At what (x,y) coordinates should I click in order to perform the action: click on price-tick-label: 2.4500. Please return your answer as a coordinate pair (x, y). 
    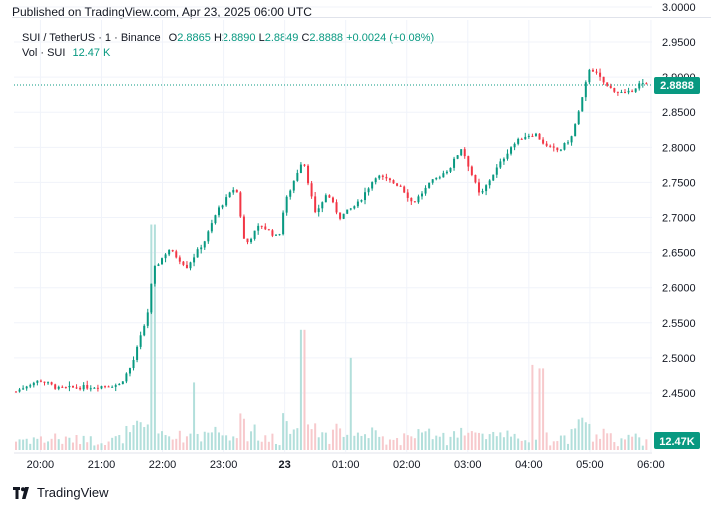
    Looking at the image, I should click on (679, 394).